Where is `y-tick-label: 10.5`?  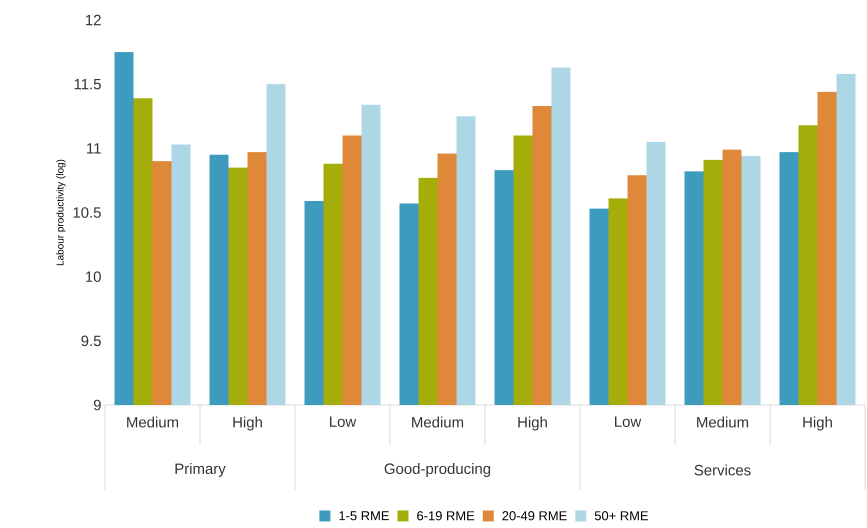 y-tick-label: 10.5 is located at coordinates (87, 212).